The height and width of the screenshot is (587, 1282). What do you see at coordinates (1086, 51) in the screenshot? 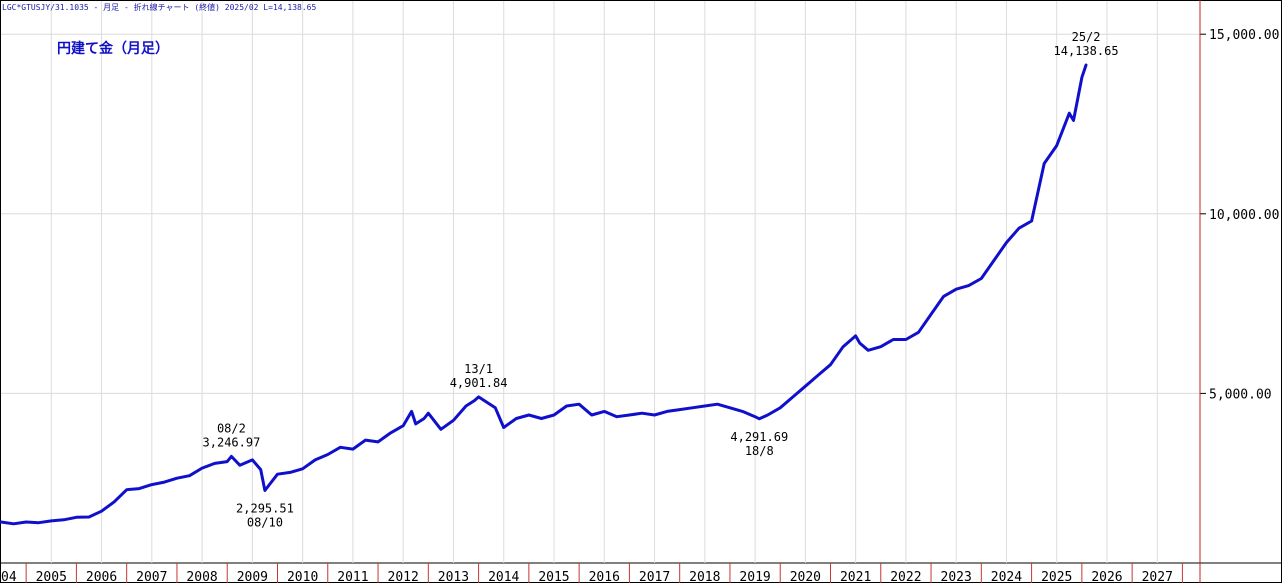
I see `annotation-value: 14,138.65` at bounding box center [1086, 51].